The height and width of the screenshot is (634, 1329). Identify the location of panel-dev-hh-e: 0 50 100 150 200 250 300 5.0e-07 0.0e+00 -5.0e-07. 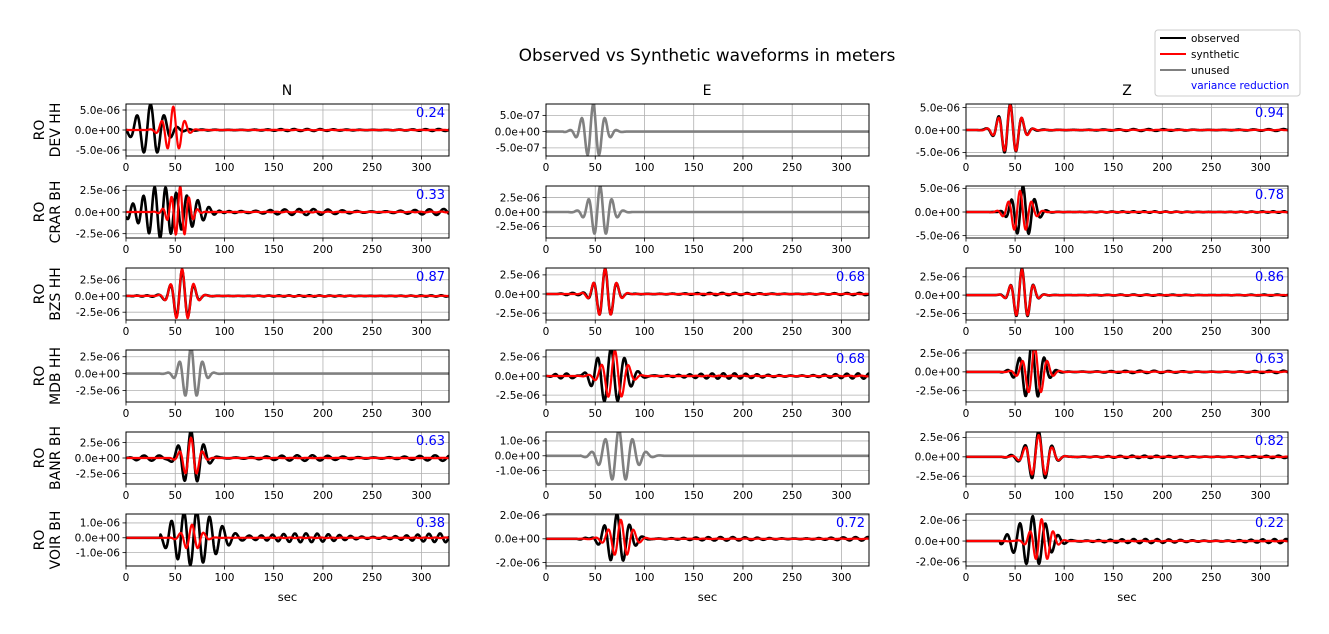
(682, 138).